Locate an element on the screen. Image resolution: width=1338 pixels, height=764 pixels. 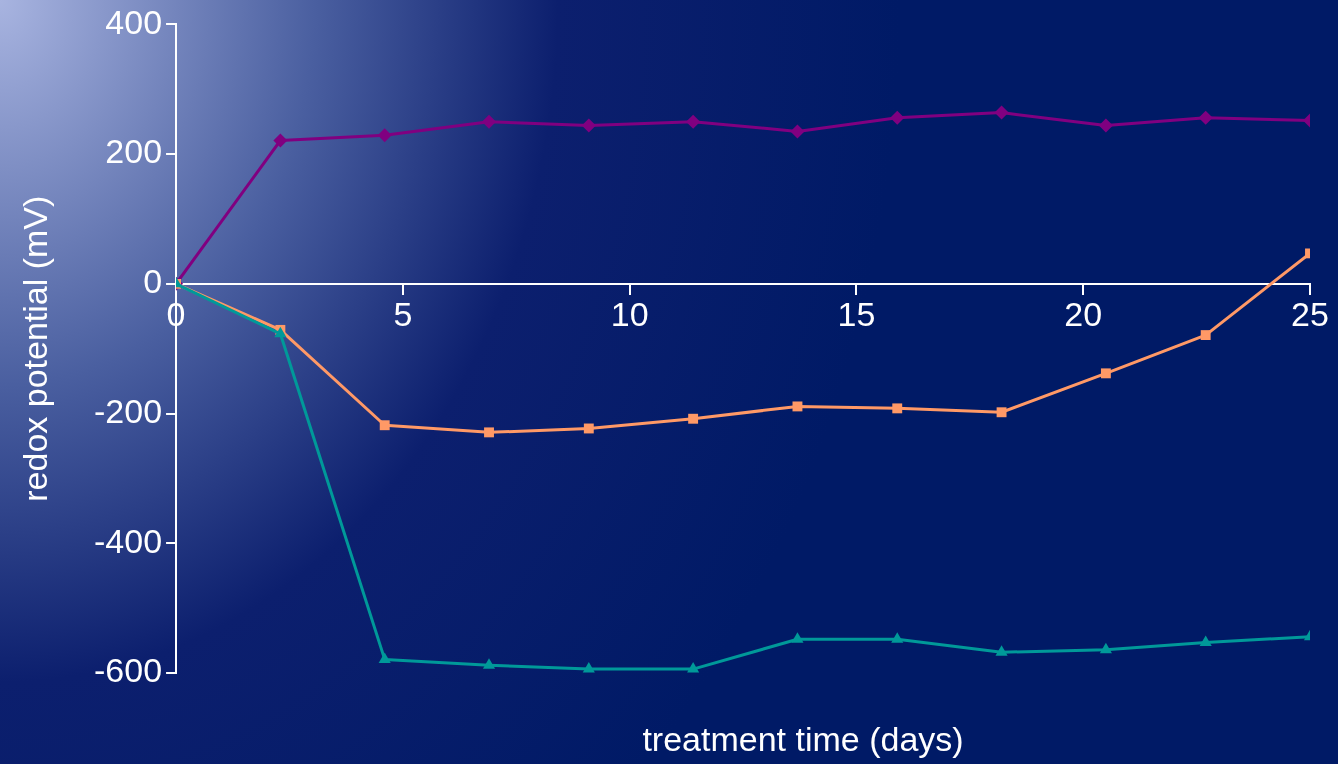
x-tick-label: 10 is located at coordinates (629, 313).